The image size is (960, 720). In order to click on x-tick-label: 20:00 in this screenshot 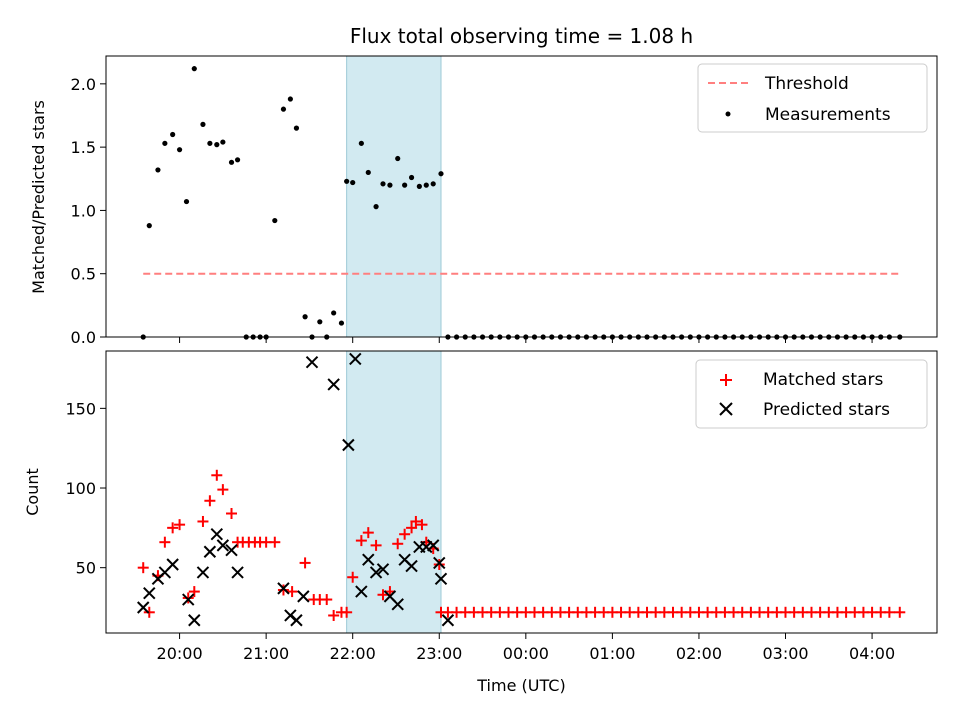, I will do `click(180, 653)`.